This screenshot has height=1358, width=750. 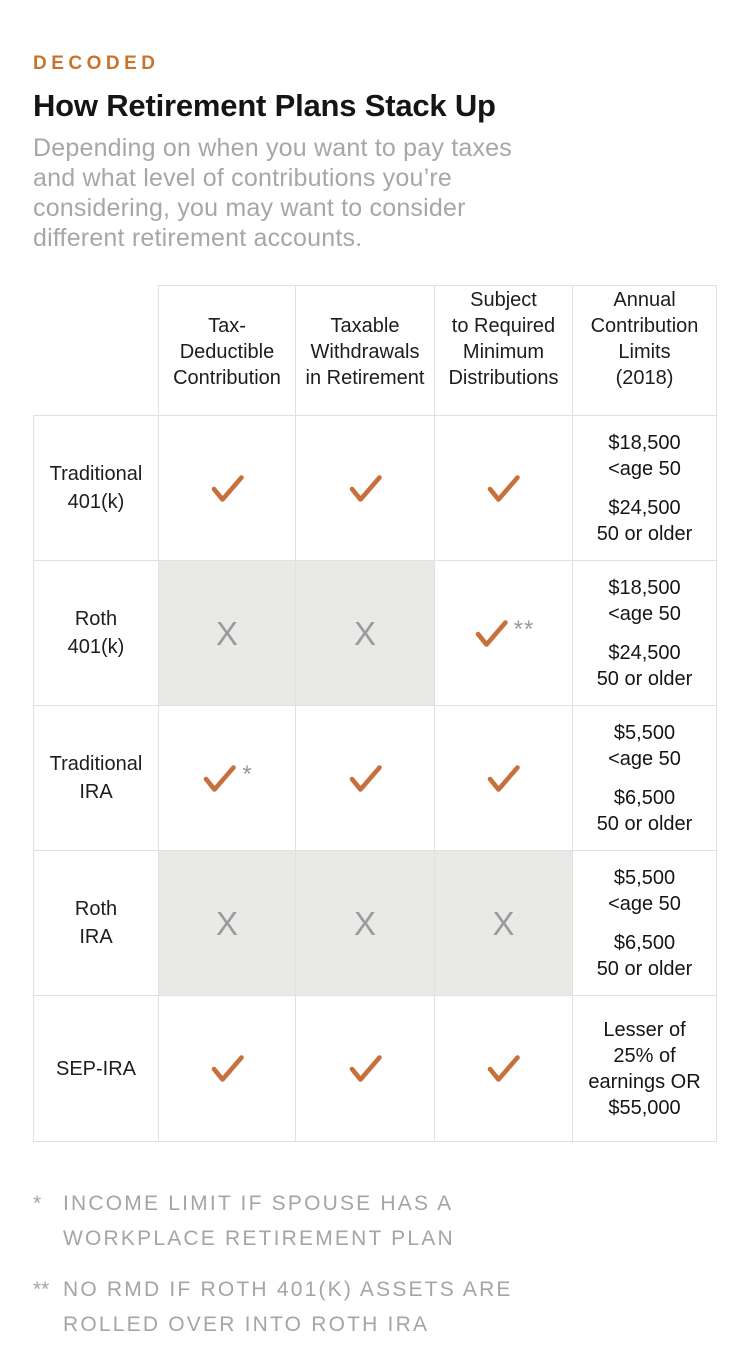 I want to click on table-cell: *, so click(x=226, y=777).